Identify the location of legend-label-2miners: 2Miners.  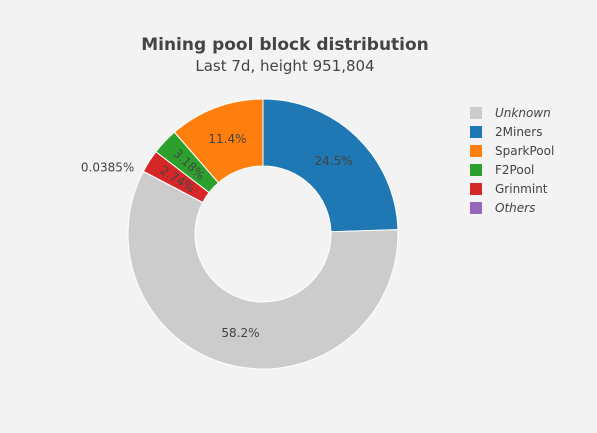
(519, 132).